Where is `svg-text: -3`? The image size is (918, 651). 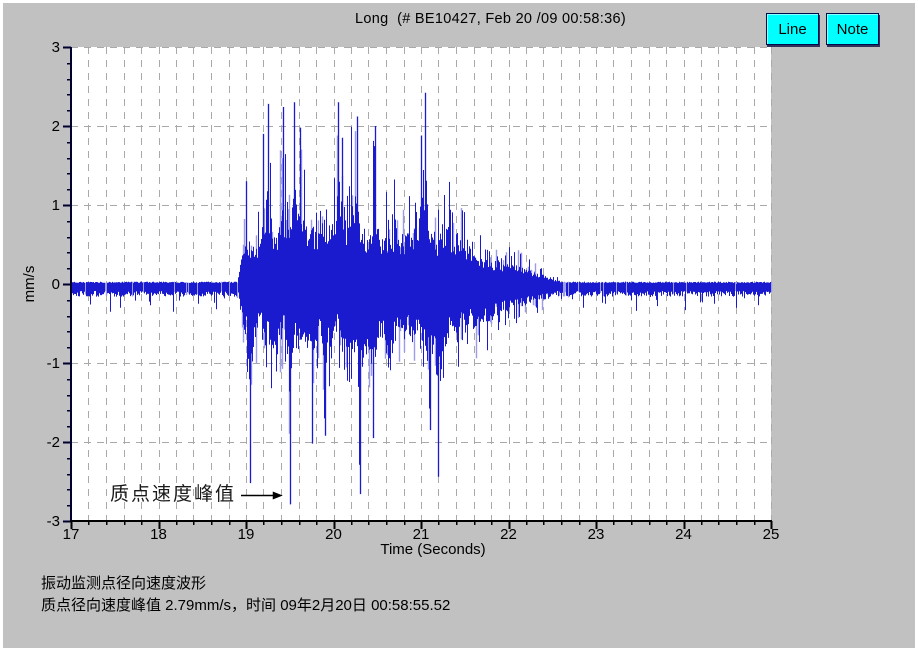
svg-text: -3 is located at coordinates (53, 521).